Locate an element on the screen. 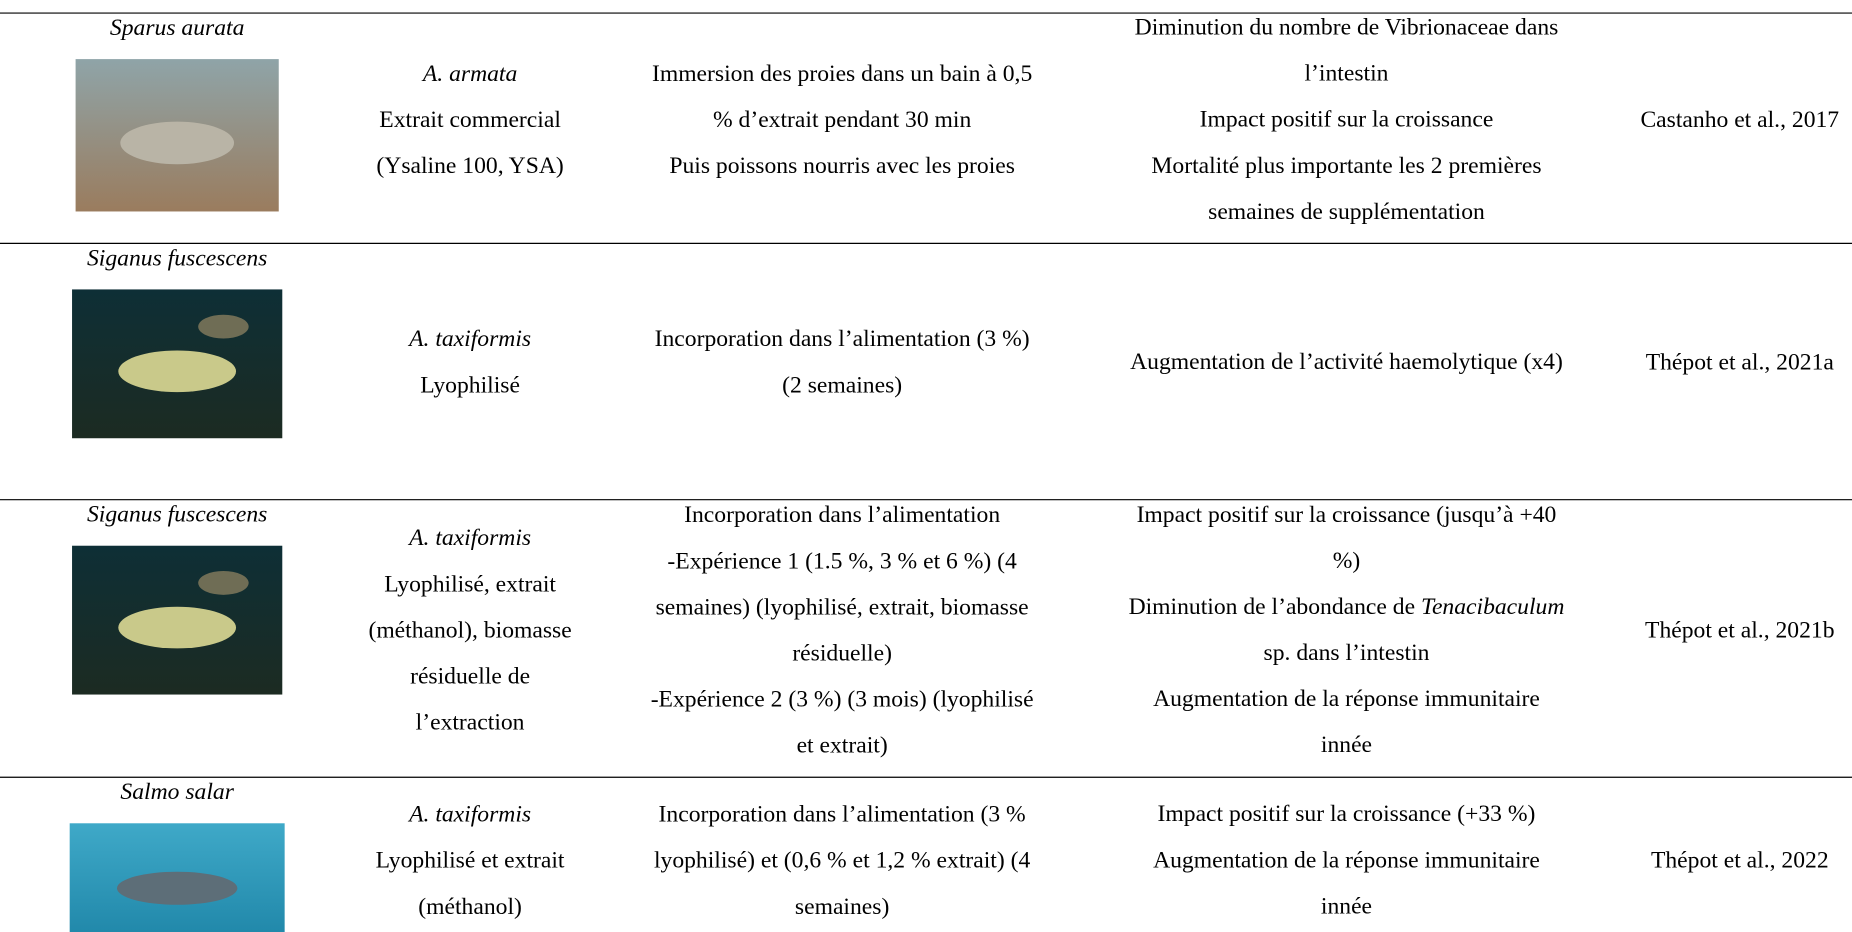 This screenshot has width=1852, height=932. method-line: et extrait) is located at coordinates (842, 746).